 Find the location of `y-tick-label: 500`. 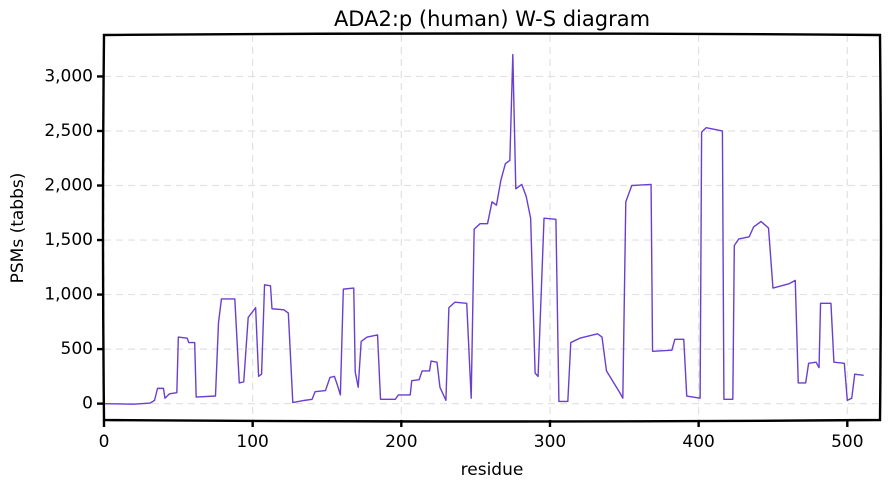

y-tick-label: 500 is located at coordinates (77, 349).